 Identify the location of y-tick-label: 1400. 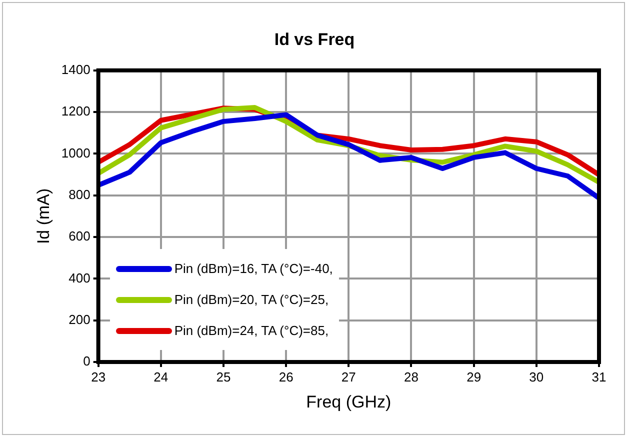
(75, 69).